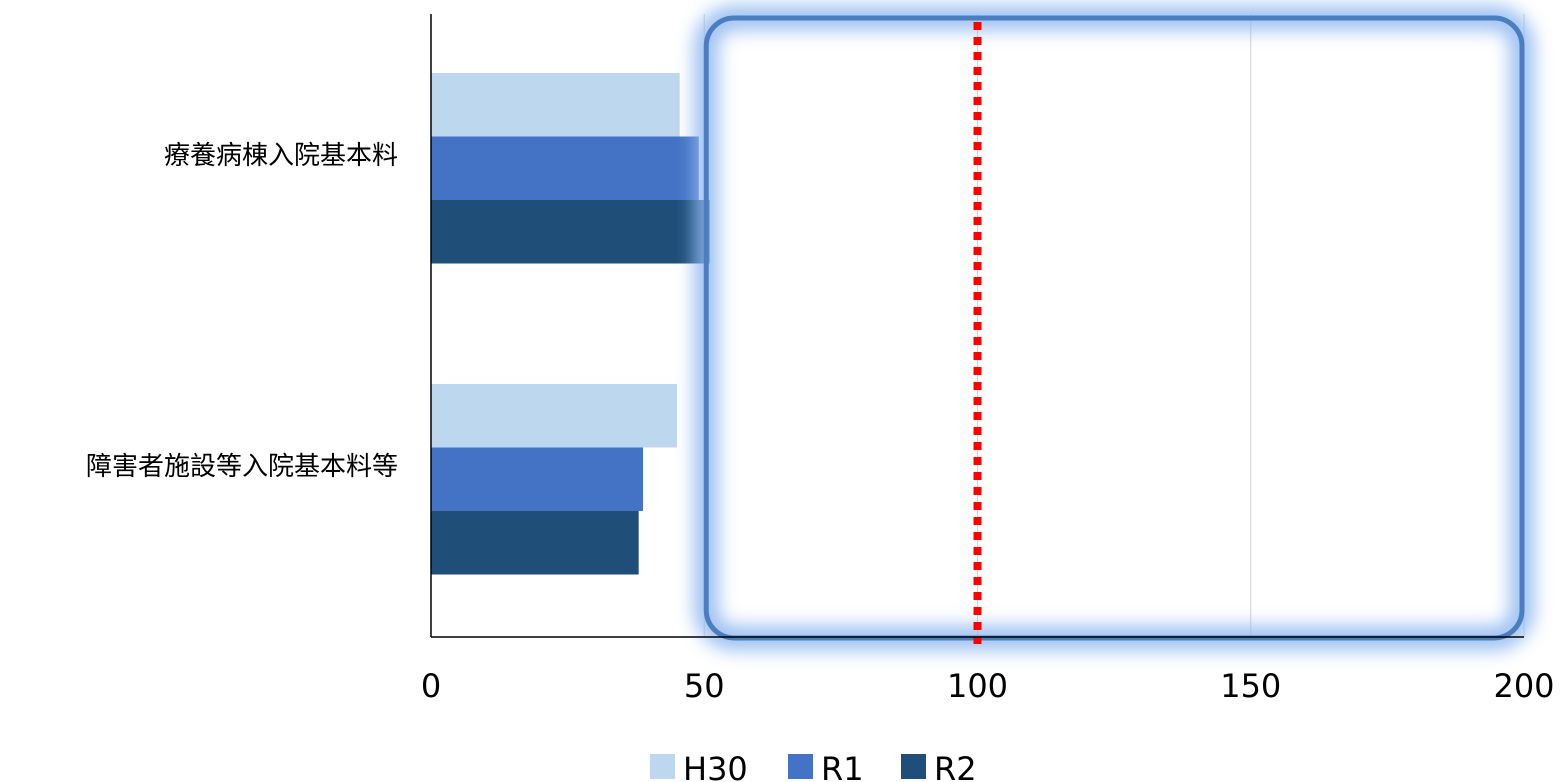 This screenshot has height=782, width=1562. What do you see at coordinates (955, 766) in the screenshot?
I see `legend-label-r2: R2` at bounding box center [955, 766].